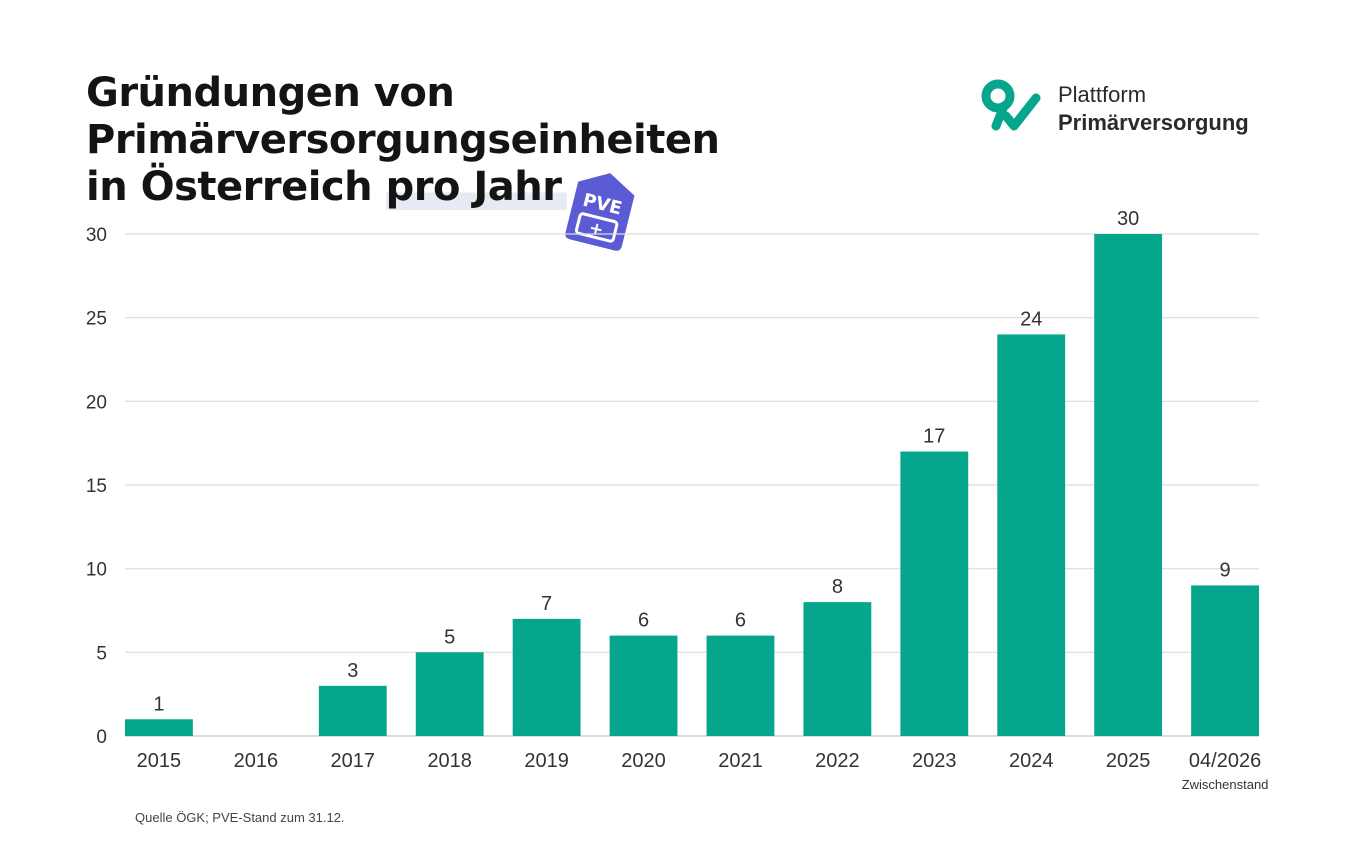 Image resolution: width=1350 pixels, height=860 pixels. What do you see at coordinates (643, 761) in the screenshot?
I see `x-tick-label: 2020` at bounding box center [643, 761].